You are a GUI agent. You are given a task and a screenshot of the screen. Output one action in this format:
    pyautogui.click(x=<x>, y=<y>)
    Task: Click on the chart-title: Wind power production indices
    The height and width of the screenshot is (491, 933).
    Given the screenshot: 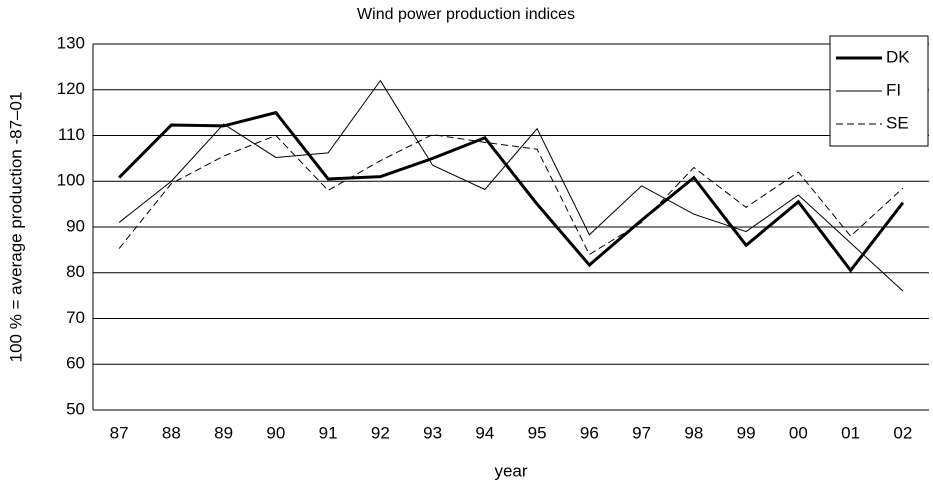 What is the action you would take?
    pyautogui.click(x=466, y=14)
    